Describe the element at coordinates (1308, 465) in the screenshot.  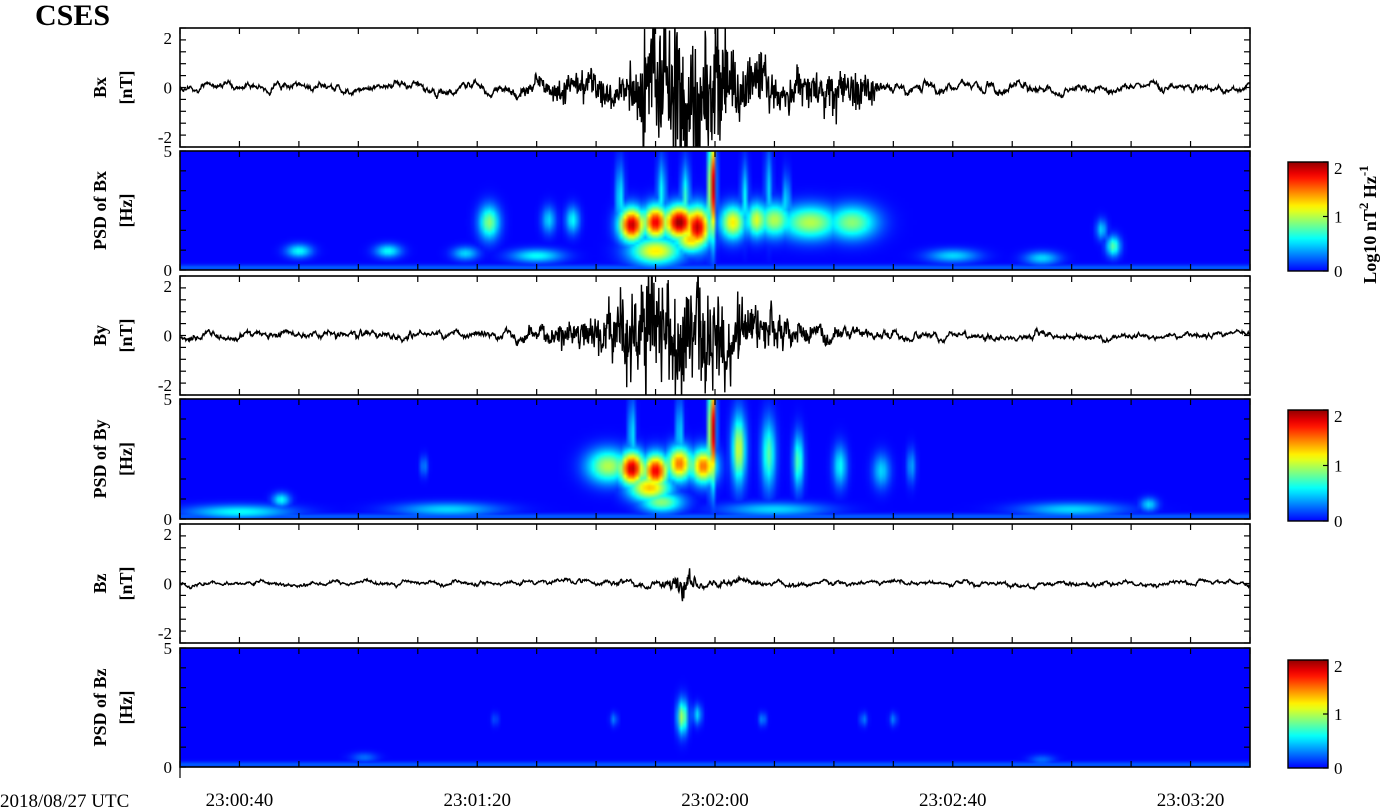
I see `colorbar-by` at that location.